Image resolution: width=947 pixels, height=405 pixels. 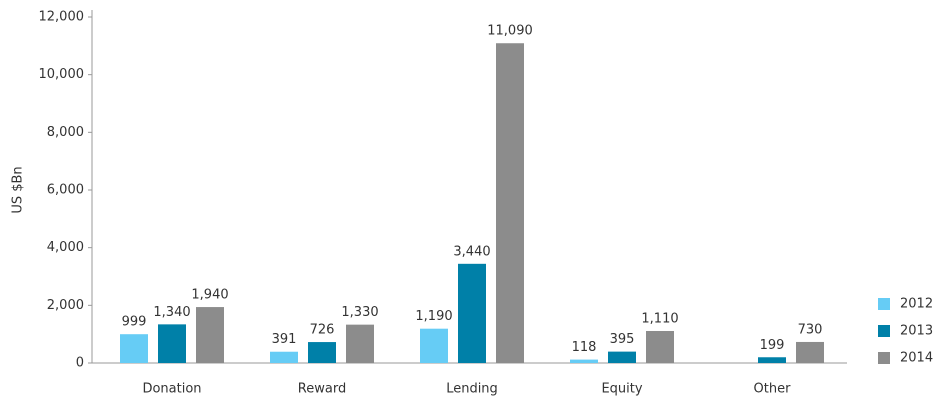 What do you see at coordinates (359, 312) in the screenshot?
I see `value-label: 1,330` at bounding box center [359, 312].